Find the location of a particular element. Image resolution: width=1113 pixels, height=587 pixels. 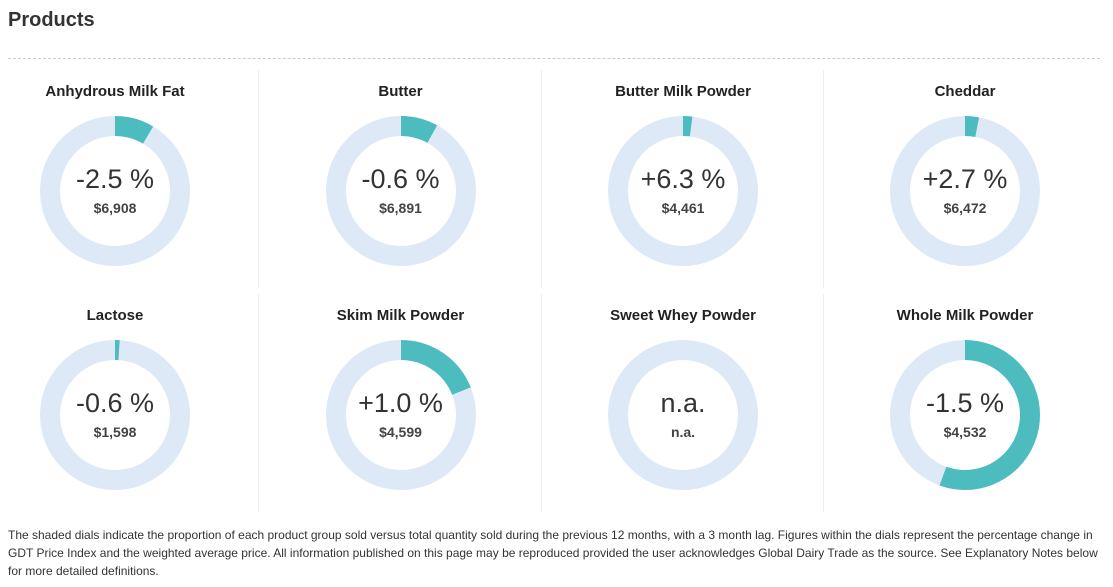

product-card-butter: Butter -0.6 % $6,891 is located at coordinates (400, 179).